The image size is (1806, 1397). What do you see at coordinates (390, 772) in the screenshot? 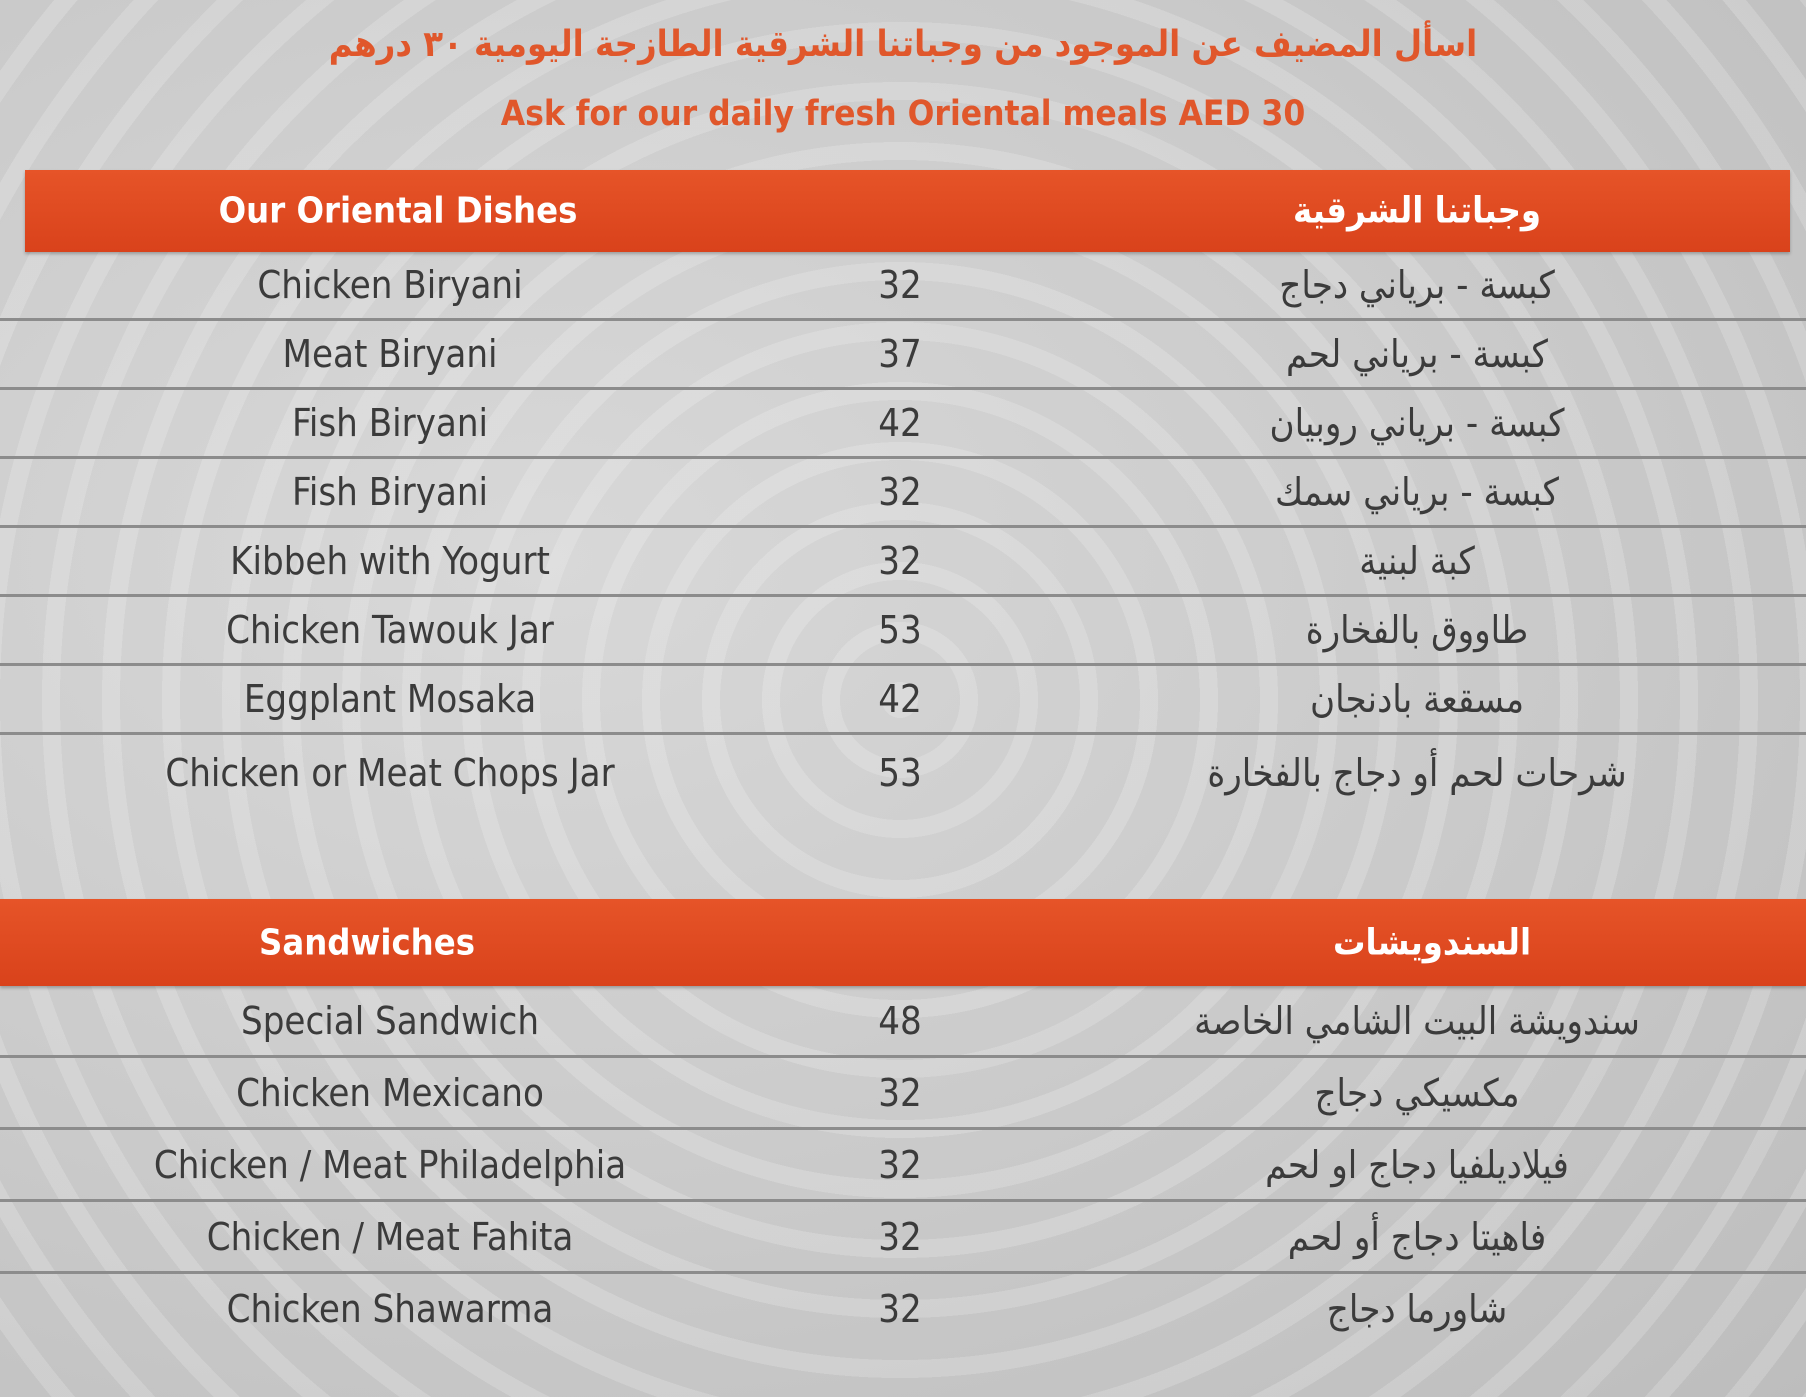
I see `item-name-en: Chicken or Meat Chops Jar` at bounding box center [390, 772].